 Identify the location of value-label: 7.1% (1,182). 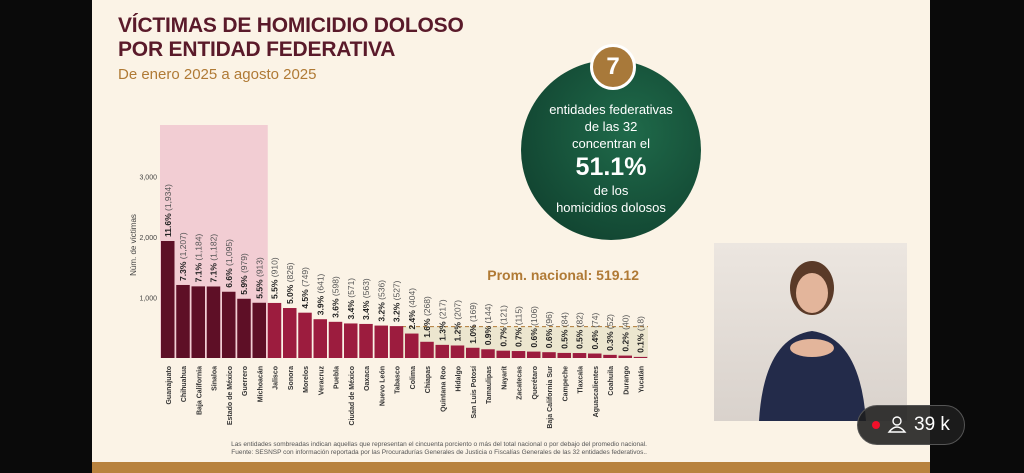
(214, 258).